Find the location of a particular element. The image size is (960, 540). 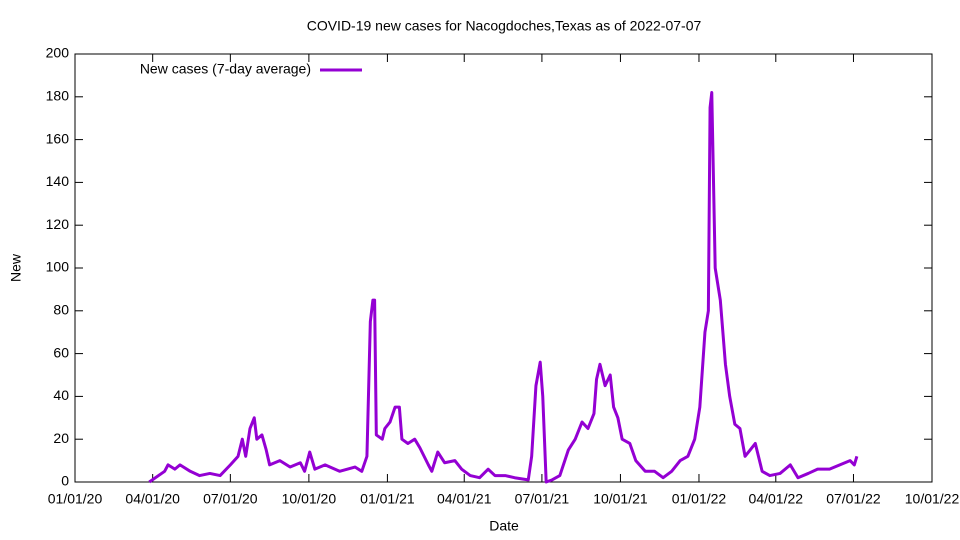

y-axis-label: New is located at coordinates (16, 267).